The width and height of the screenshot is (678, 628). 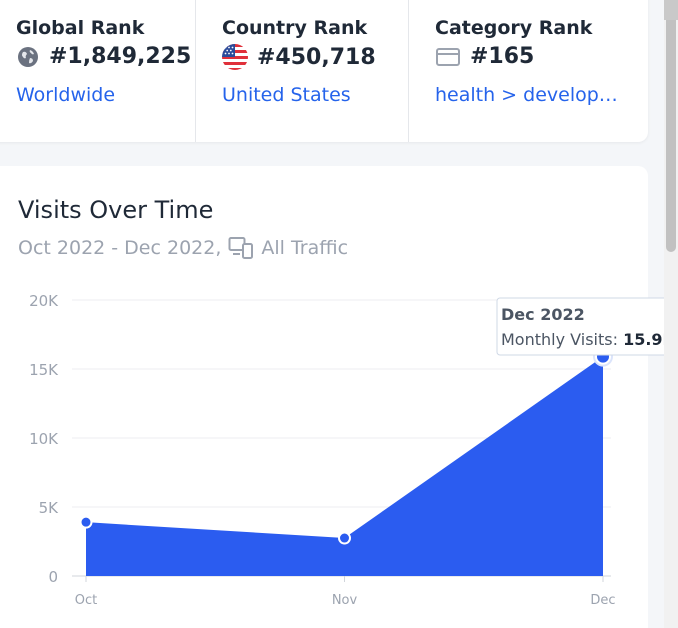 I want to click on tooltip-label: Monthly Visits:, so click(x=562, y=339).